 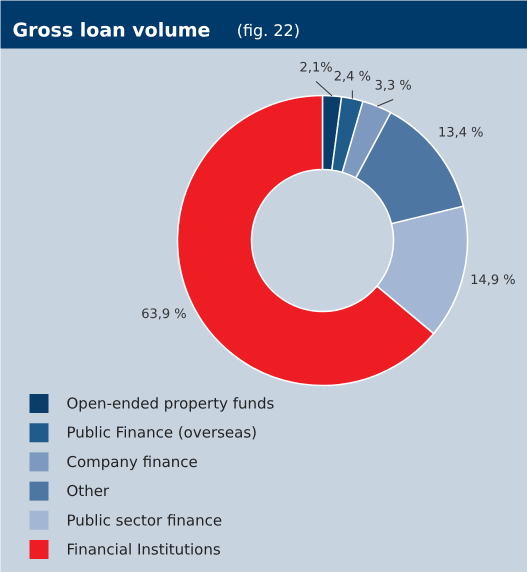 What do you see at coordinates (144, 520) in the screenshot?
I see `legend-label: Public sector finance` at bounding box center [144, 520].